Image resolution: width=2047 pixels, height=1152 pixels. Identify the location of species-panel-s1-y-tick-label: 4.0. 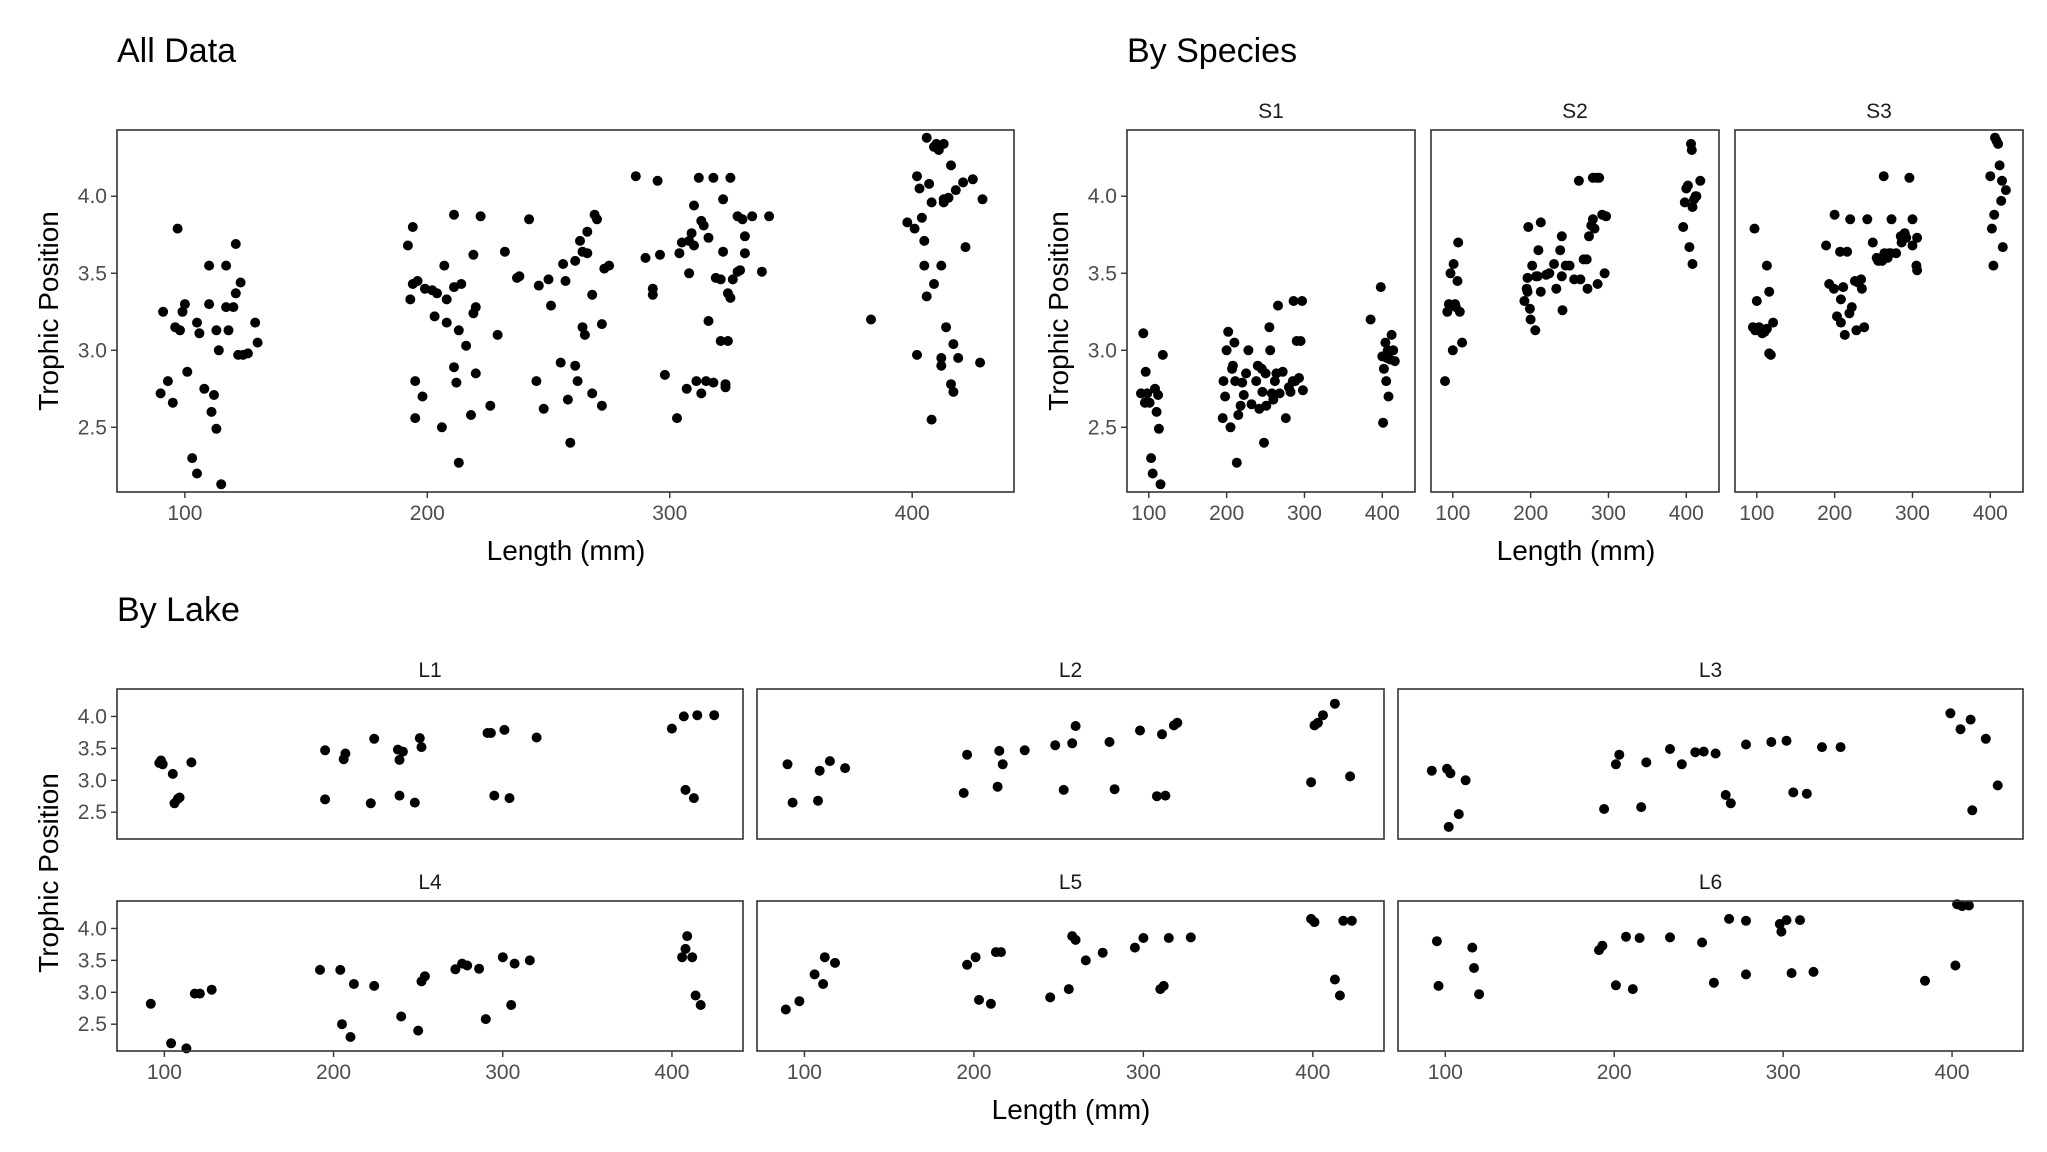
(1102, 196).